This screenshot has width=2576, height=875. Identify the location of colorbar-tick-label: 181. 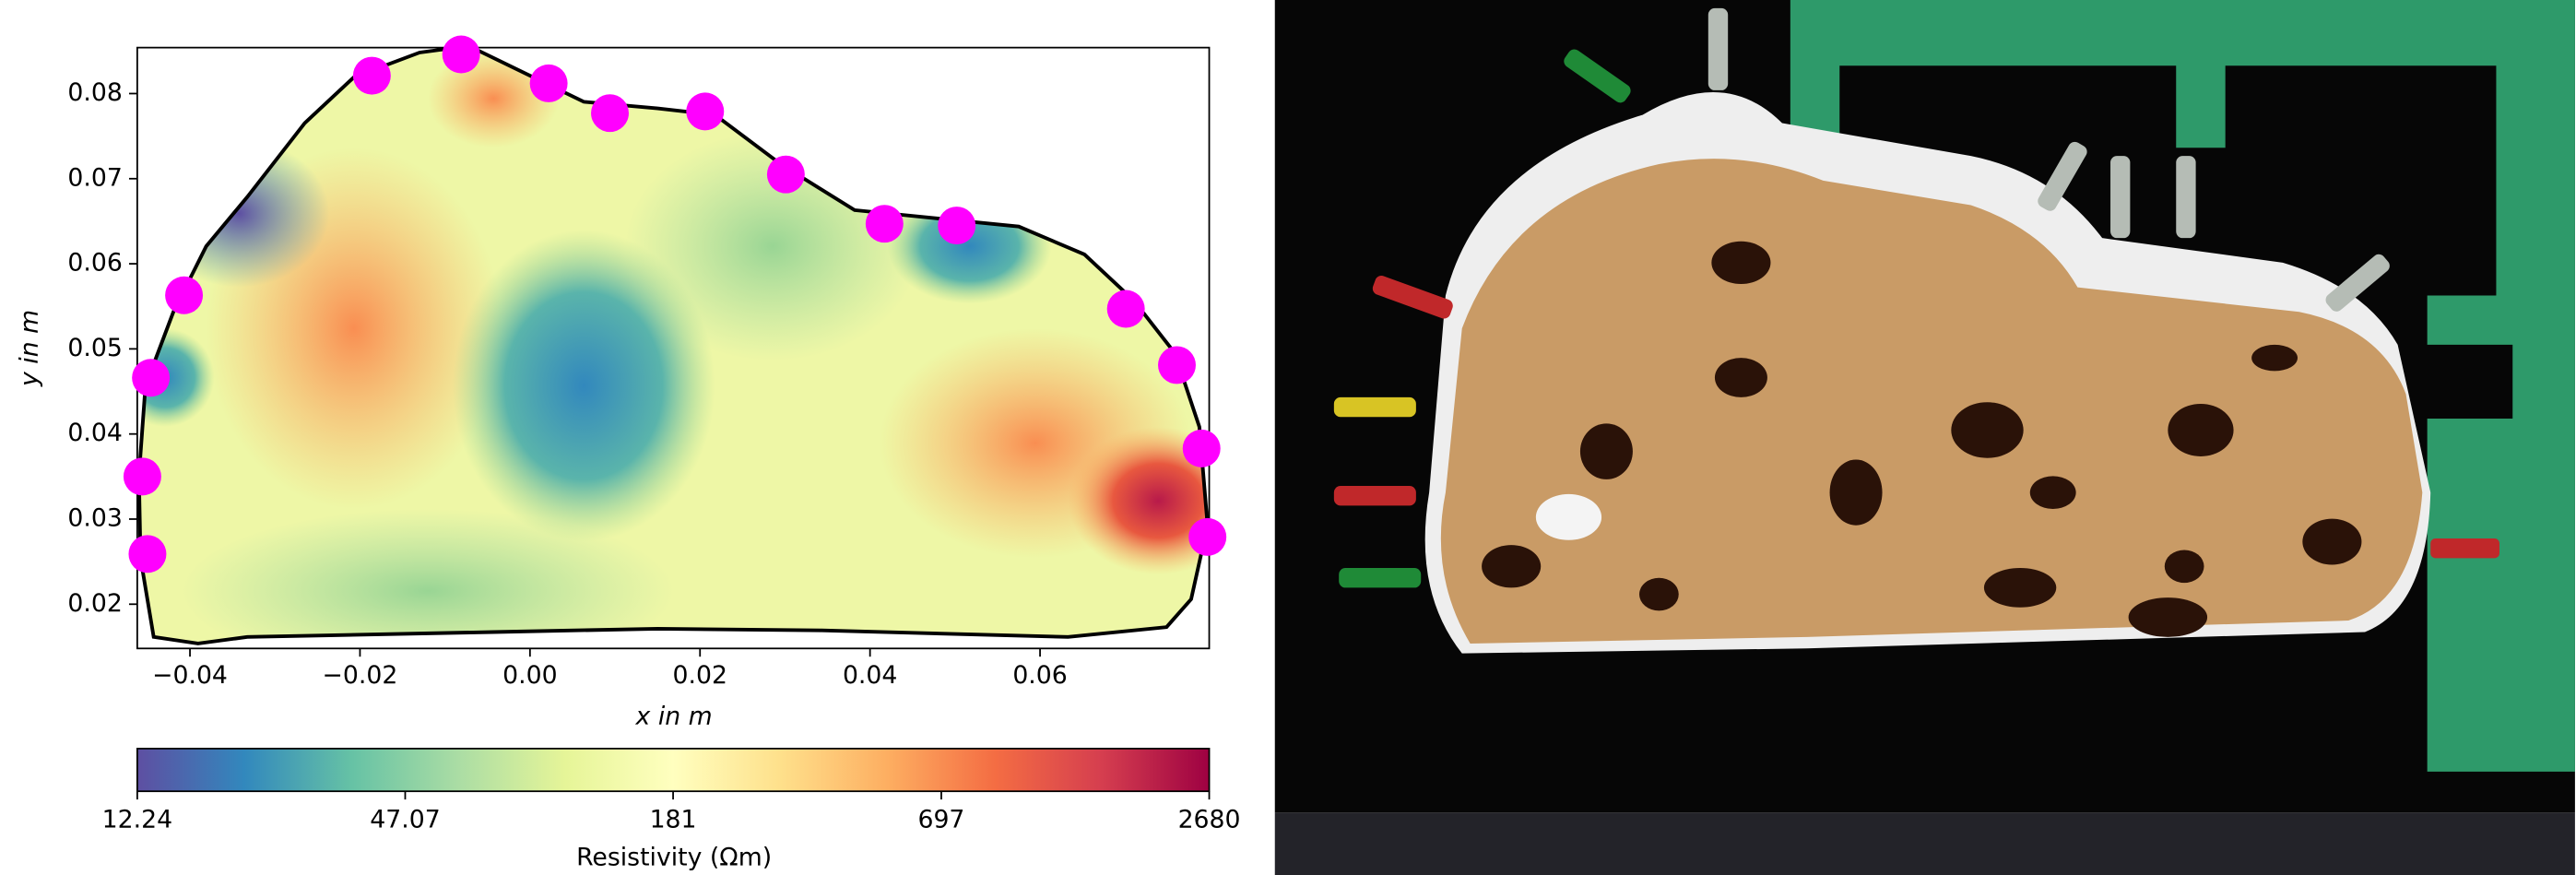
(673, 820).